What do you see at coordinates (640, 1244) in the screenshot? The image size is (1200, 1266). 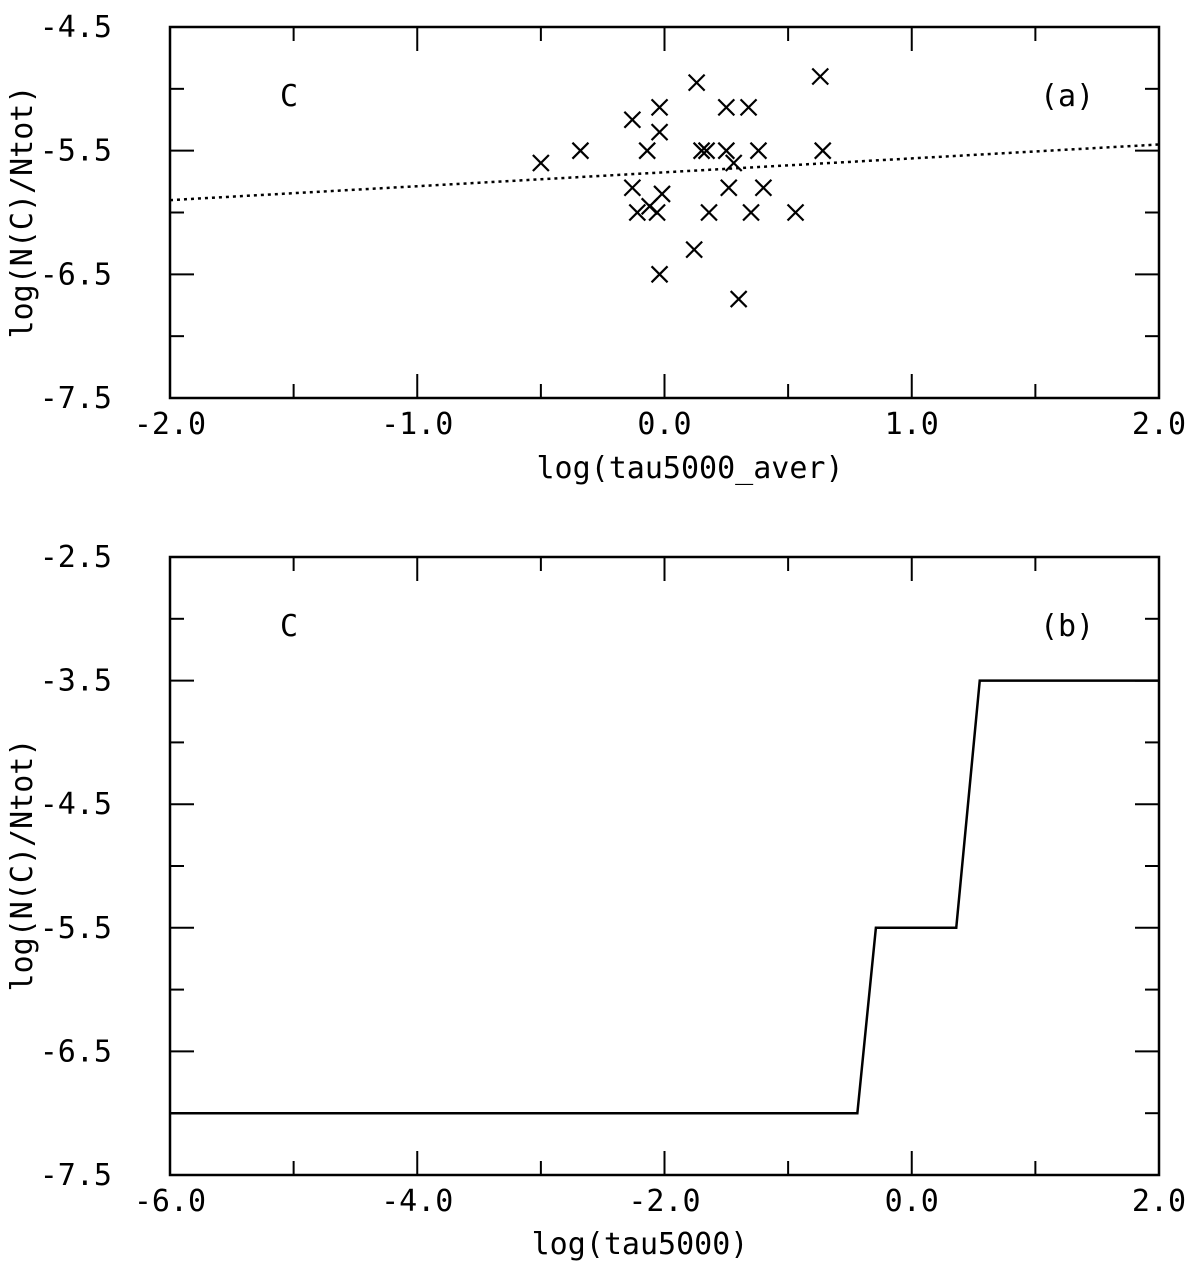 I see `panel-b-x-axis-title: log(tau5000)` at bounding box center [640, 1244].